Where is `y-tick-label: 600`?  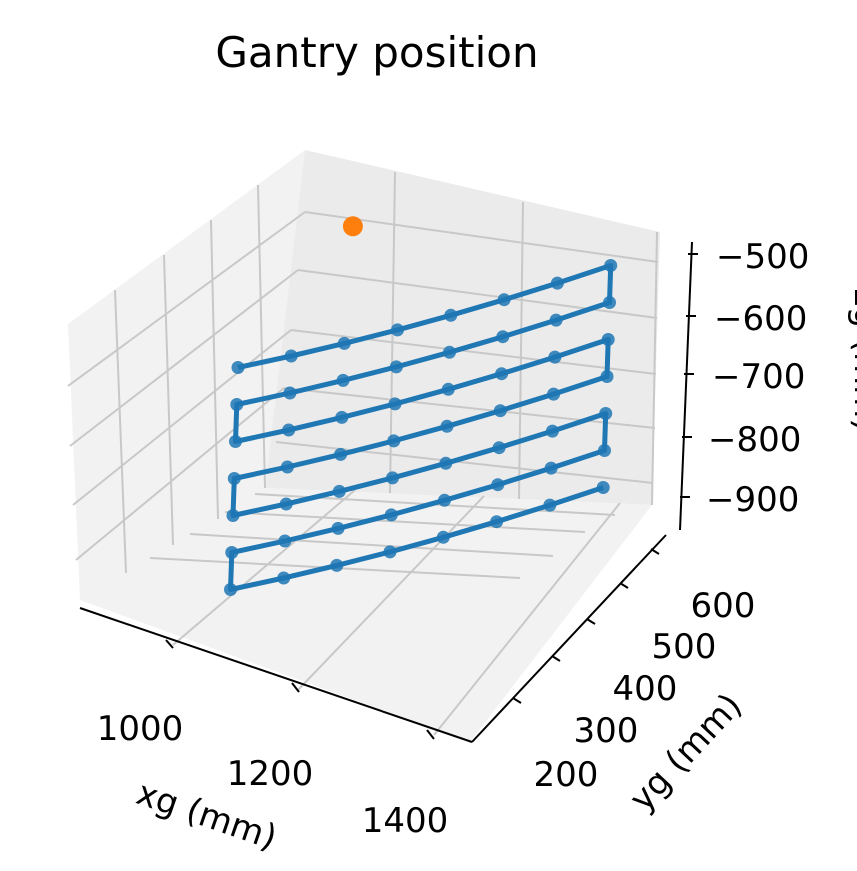
y-tick-label: 600 is located at coordinates (723, 606).